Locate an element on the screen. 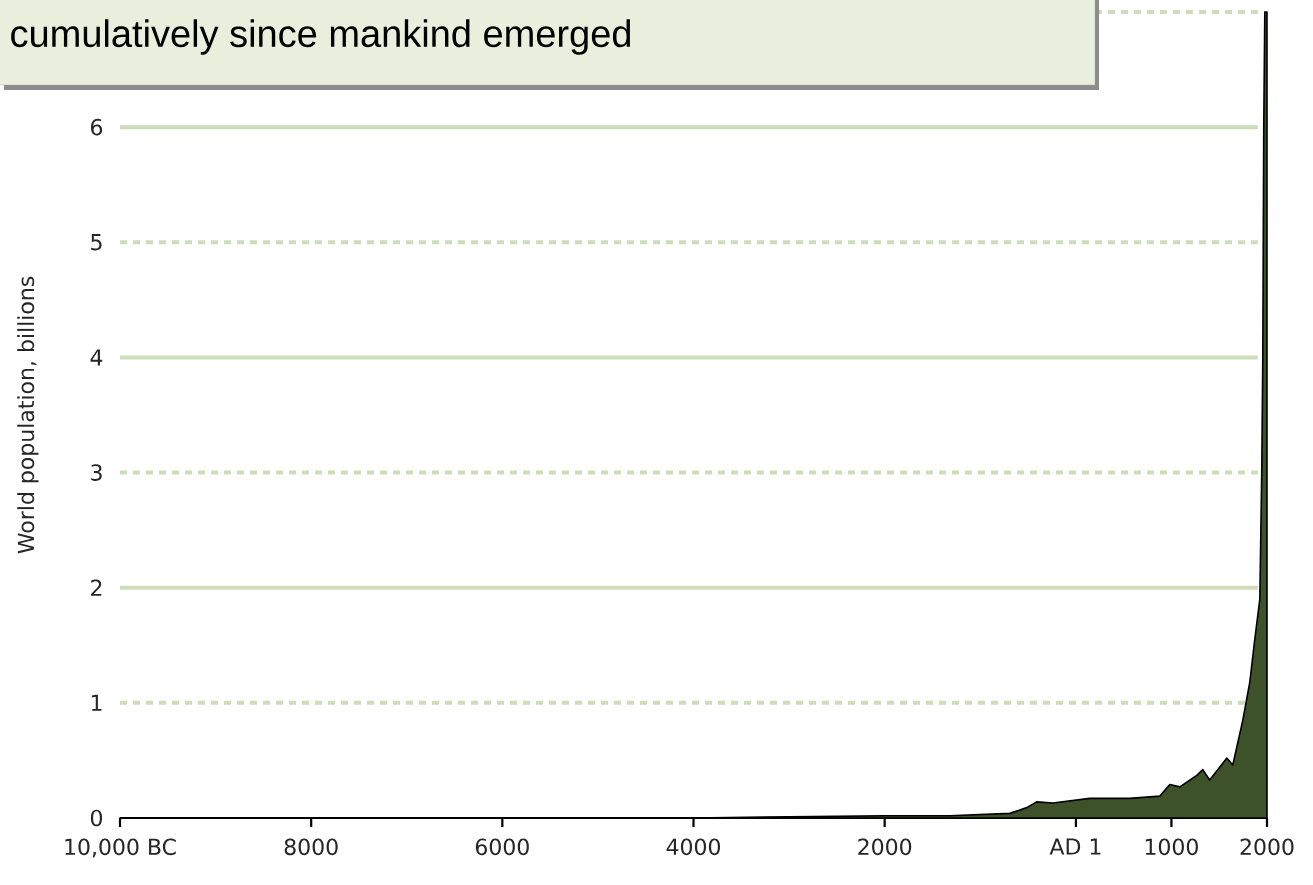 This screenshot has width=1313, height=885. y-tick-label: 3 is located at coordinates (96, 472).